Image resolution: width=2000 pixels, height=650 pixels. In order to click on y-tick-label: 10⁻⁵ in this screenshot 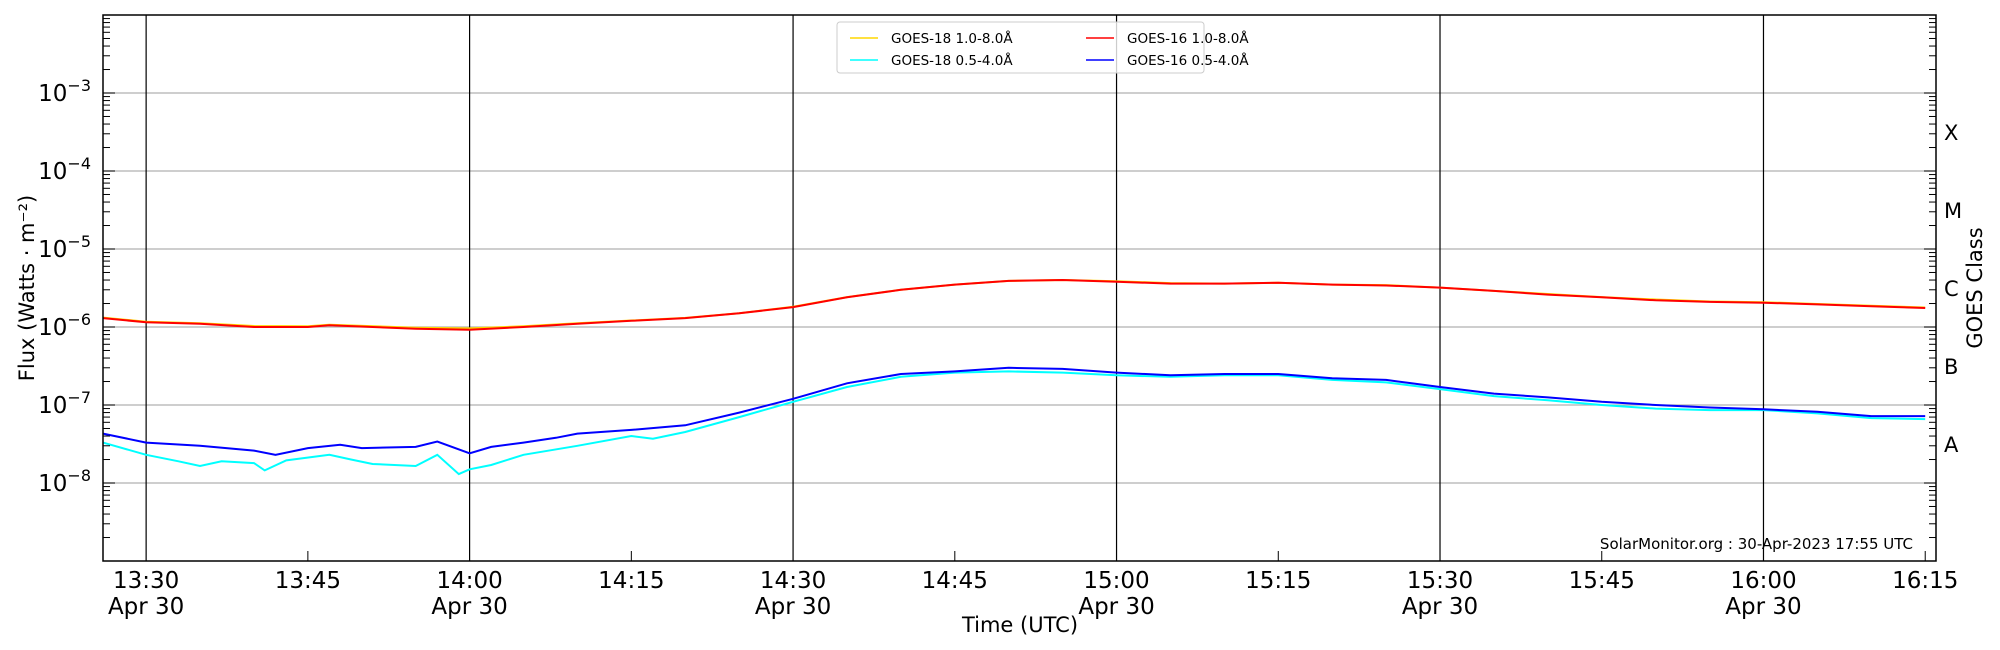, I will do `click(64, 247)`.